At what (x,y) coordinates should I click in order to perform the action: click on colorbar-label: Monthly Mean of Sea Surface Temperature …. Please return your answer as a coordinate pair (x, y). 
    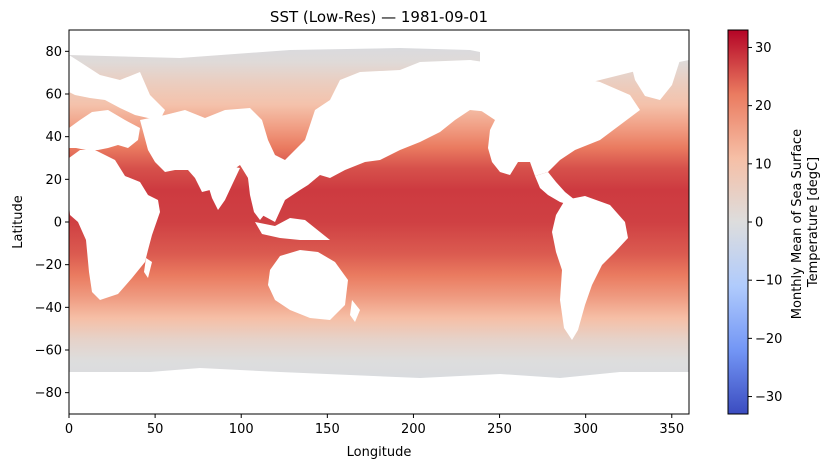
    Looking at the image, I should click on (805, 222).